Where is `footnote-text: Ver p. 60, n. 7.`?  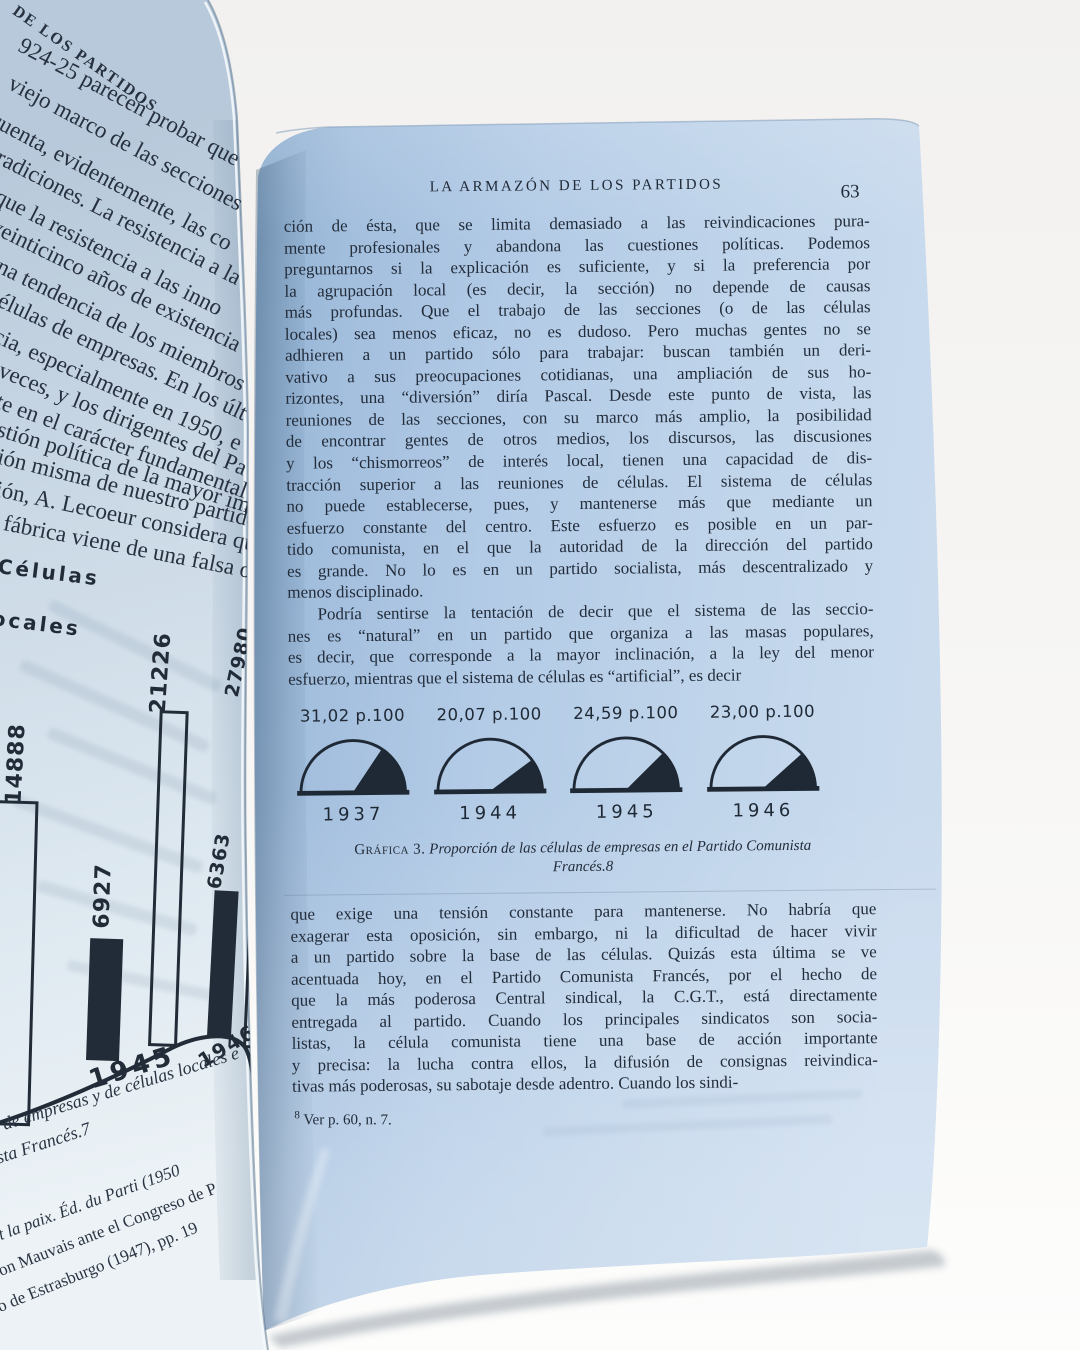
footnote-text: Ver p. 60, n. 7. is located at coordinates (347, 1120).